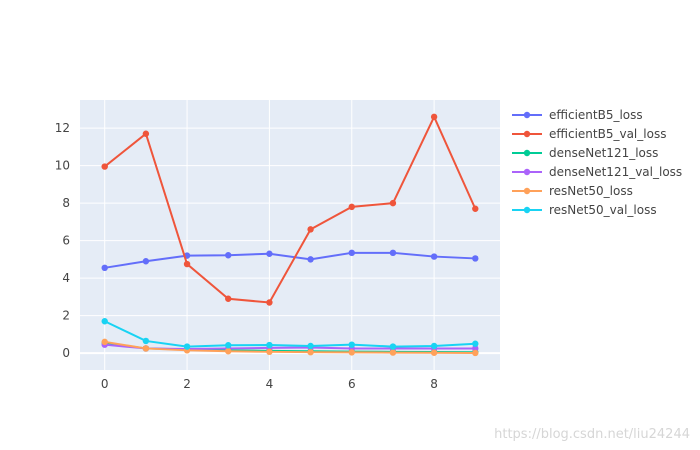 The width and height of the screenshot is (700, 450). I want to click on legend-label: denseNet121_loss, so click(603, 153).